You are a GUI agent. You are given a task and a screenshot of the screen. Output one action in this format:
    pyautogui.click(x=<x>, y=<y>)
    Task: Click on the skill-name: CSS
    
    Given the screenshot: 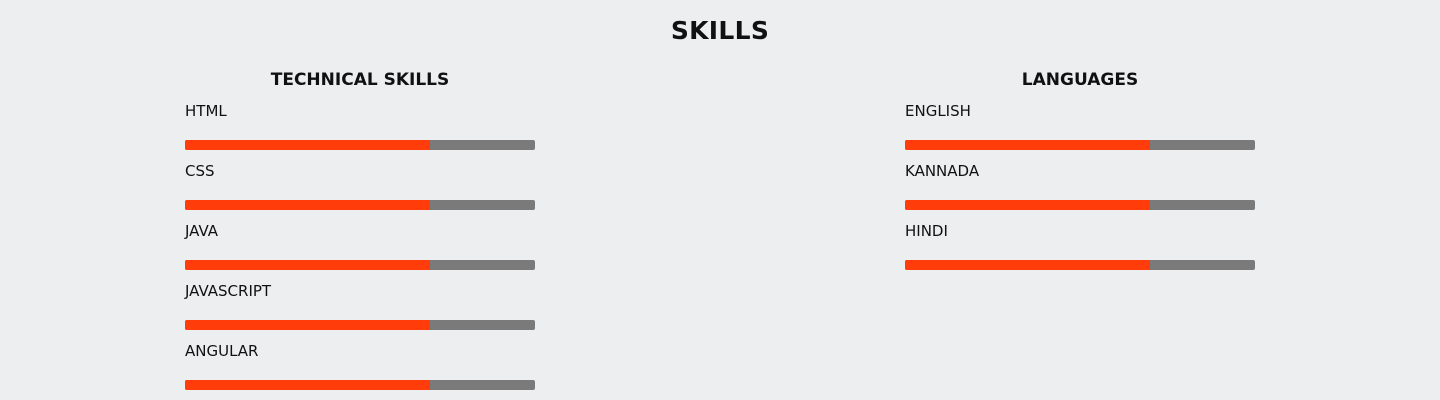 What is the action you would take?
    pyautogui.click(x=200, y=171)
    